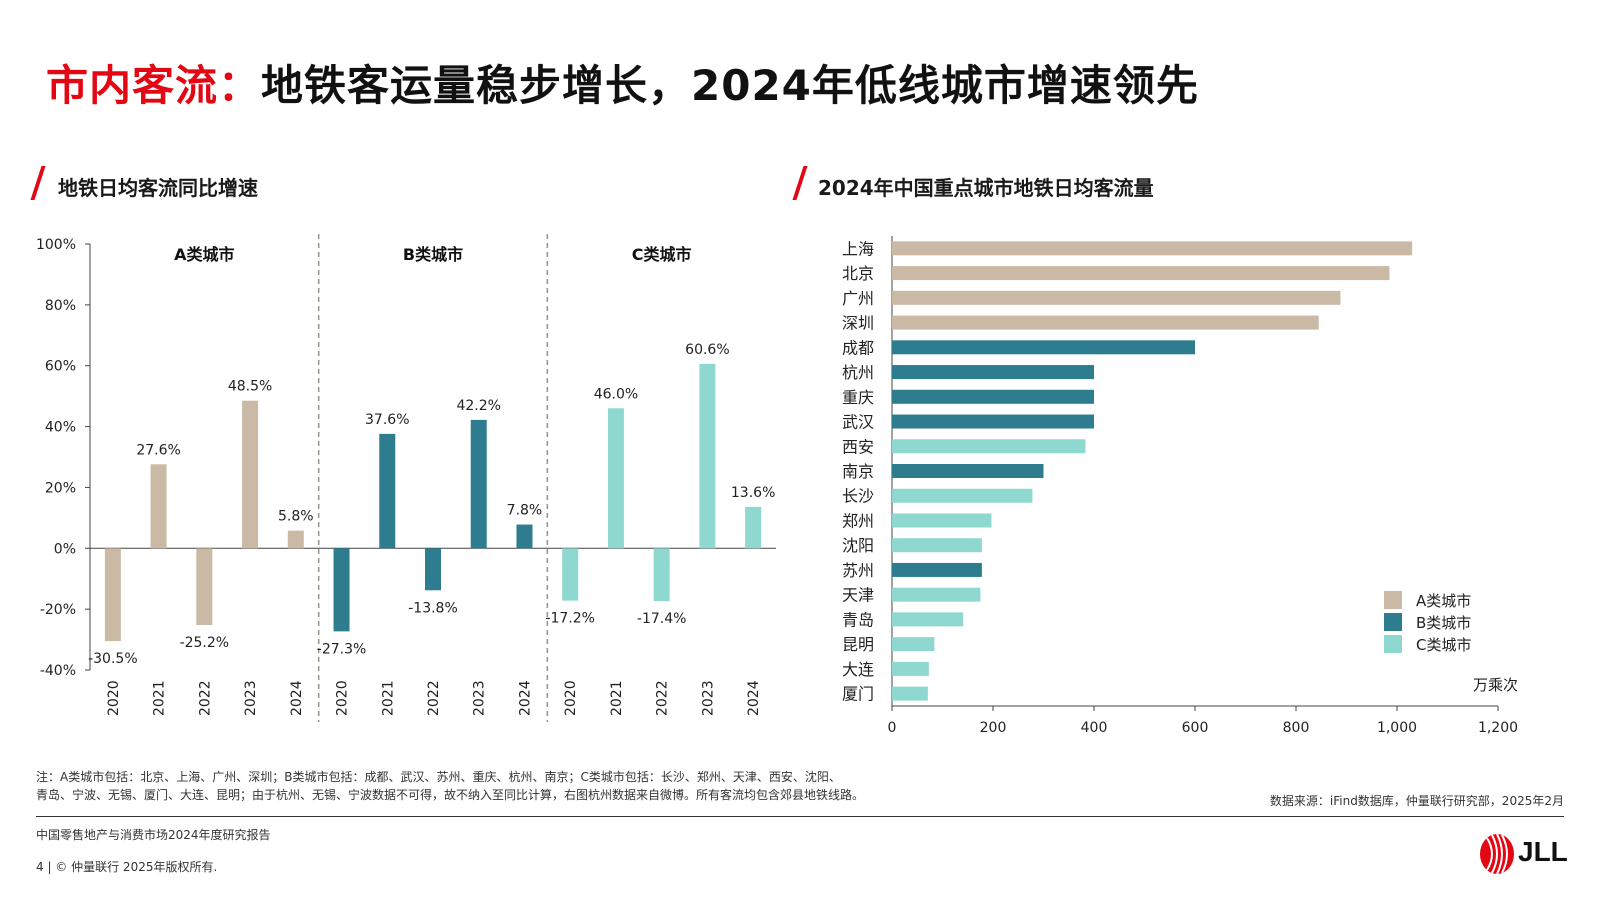  I want to click on y-tick-label: 60%, so click(60, 367).